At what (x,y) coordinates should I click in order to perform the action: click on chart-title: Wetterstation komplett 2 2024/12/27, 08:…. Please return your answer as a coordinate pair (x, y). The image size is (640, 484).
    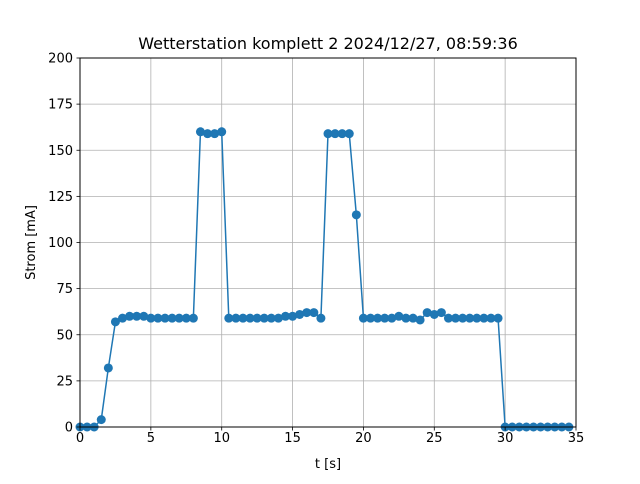
    Looking at the image, I should click on (328, 43).